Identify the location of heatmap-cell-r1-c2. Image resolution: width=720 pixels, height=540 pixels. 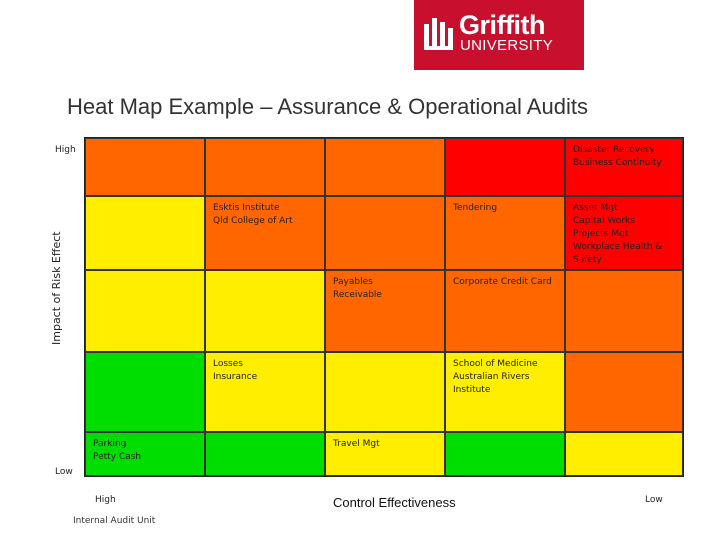
(265, 167).